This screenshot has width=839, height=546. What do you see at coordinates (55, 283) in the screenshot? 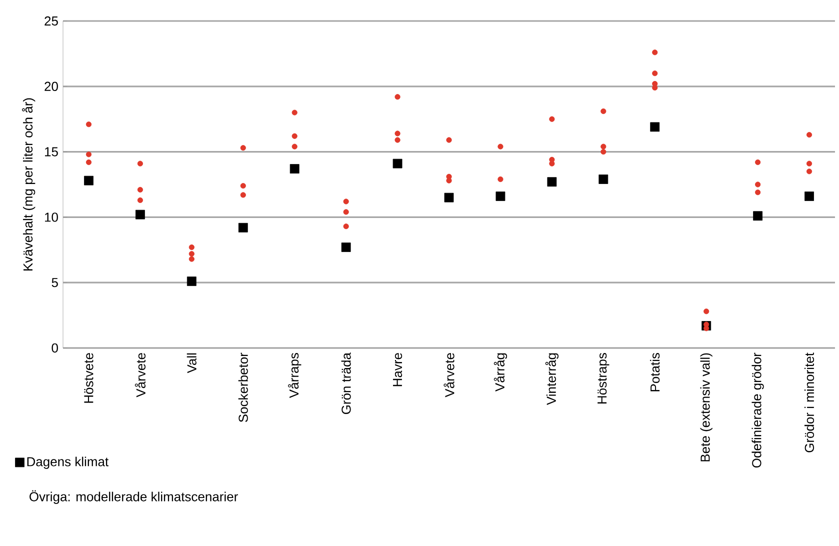
I see `y-tick-label: 5` at bounding box center [55, 283].